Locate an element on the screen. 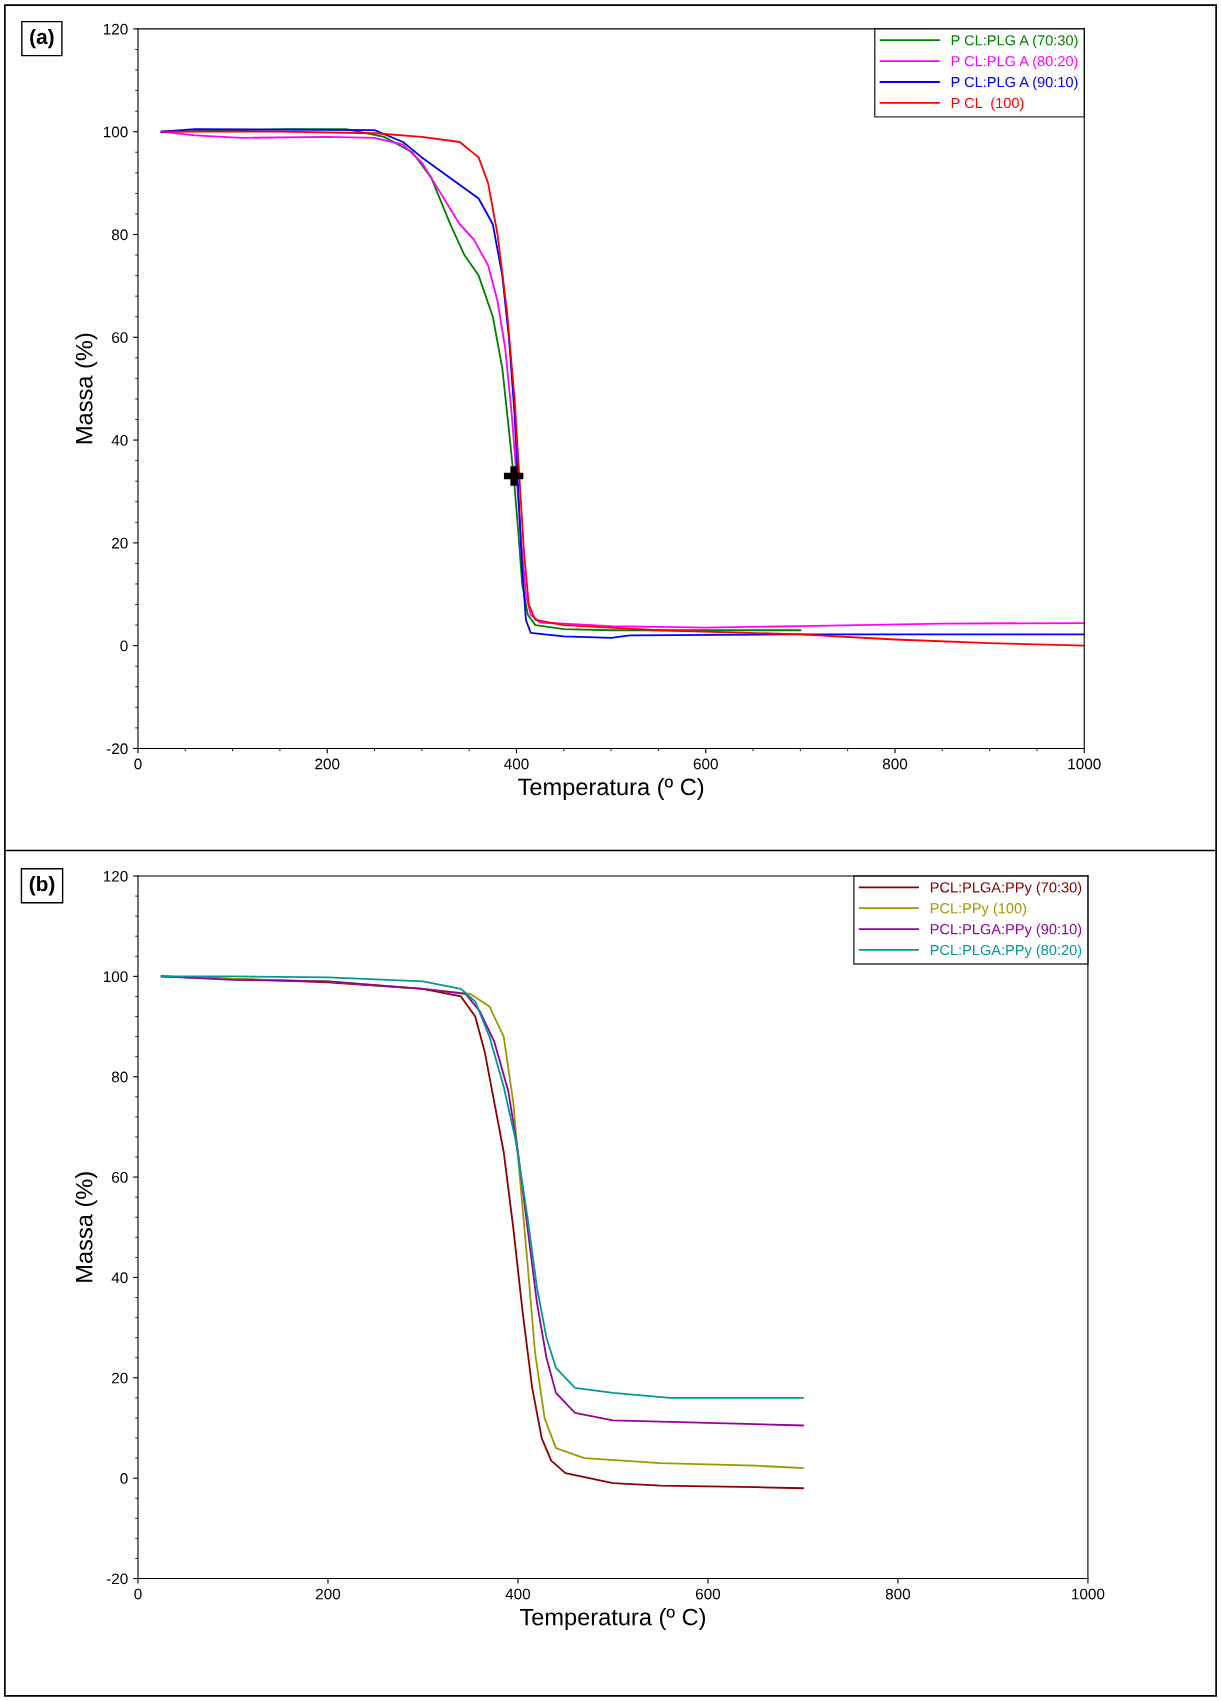 This screenshot has width=1221, height=1701. legend-label: PCL:PLGA:PPy (90:10) is located at coordinates (1006, 930).